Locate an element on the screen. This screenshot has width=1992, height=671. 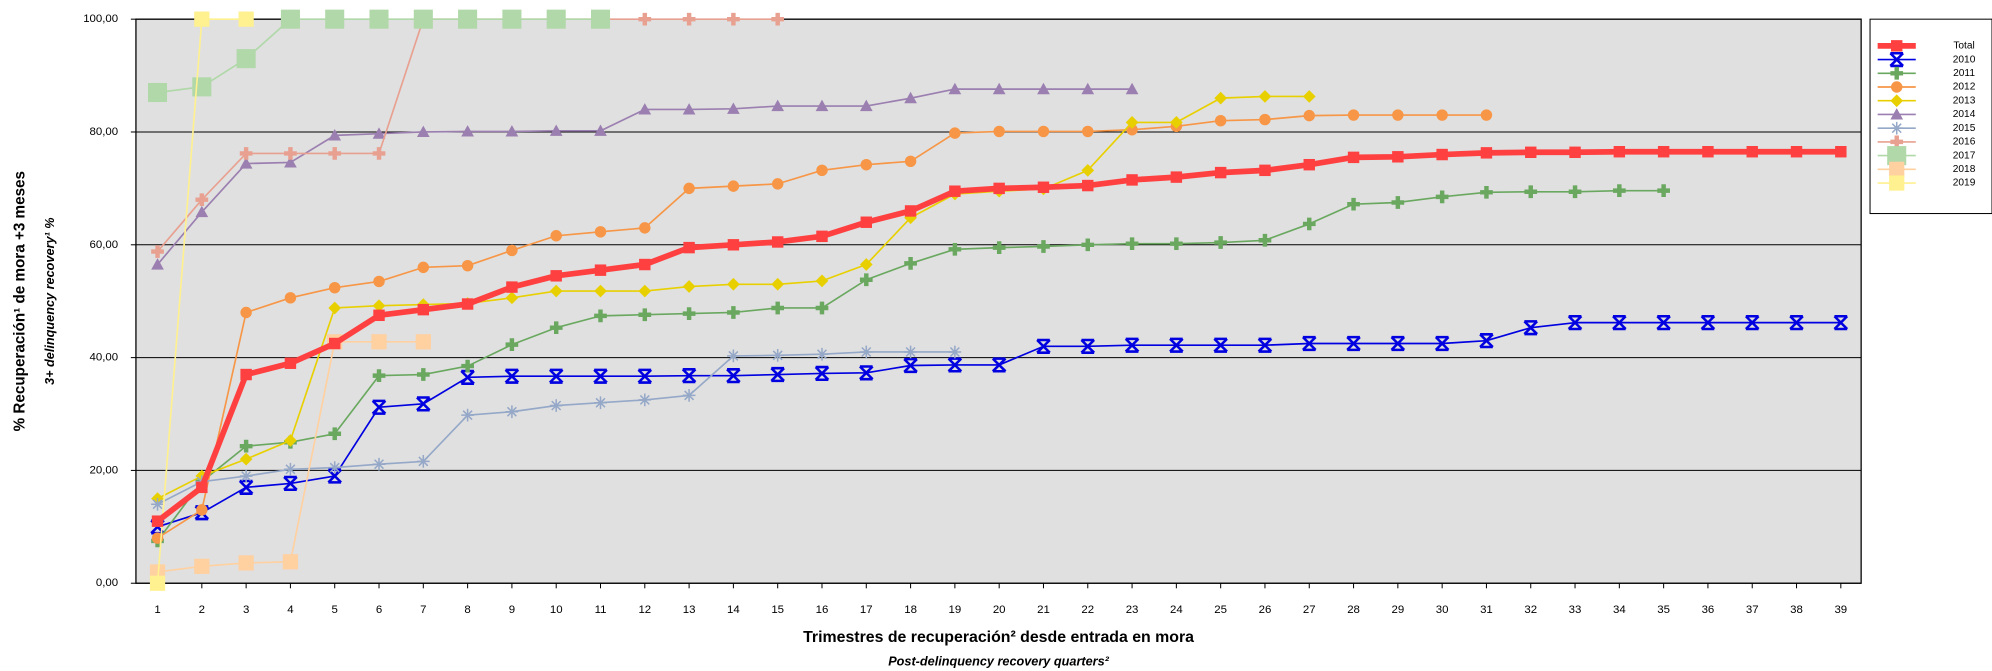
x-tick-label: 35 is located at coordinates (1663, 610).